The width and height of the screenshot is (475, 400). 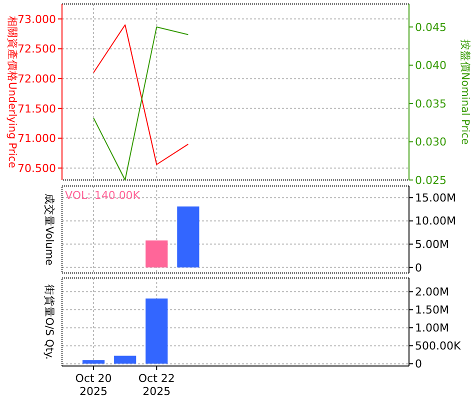 What do you see at coordinates (37, 168) in the screenshot?
I see `y-tick-label: 70.500` at bounding box center [37, 168].